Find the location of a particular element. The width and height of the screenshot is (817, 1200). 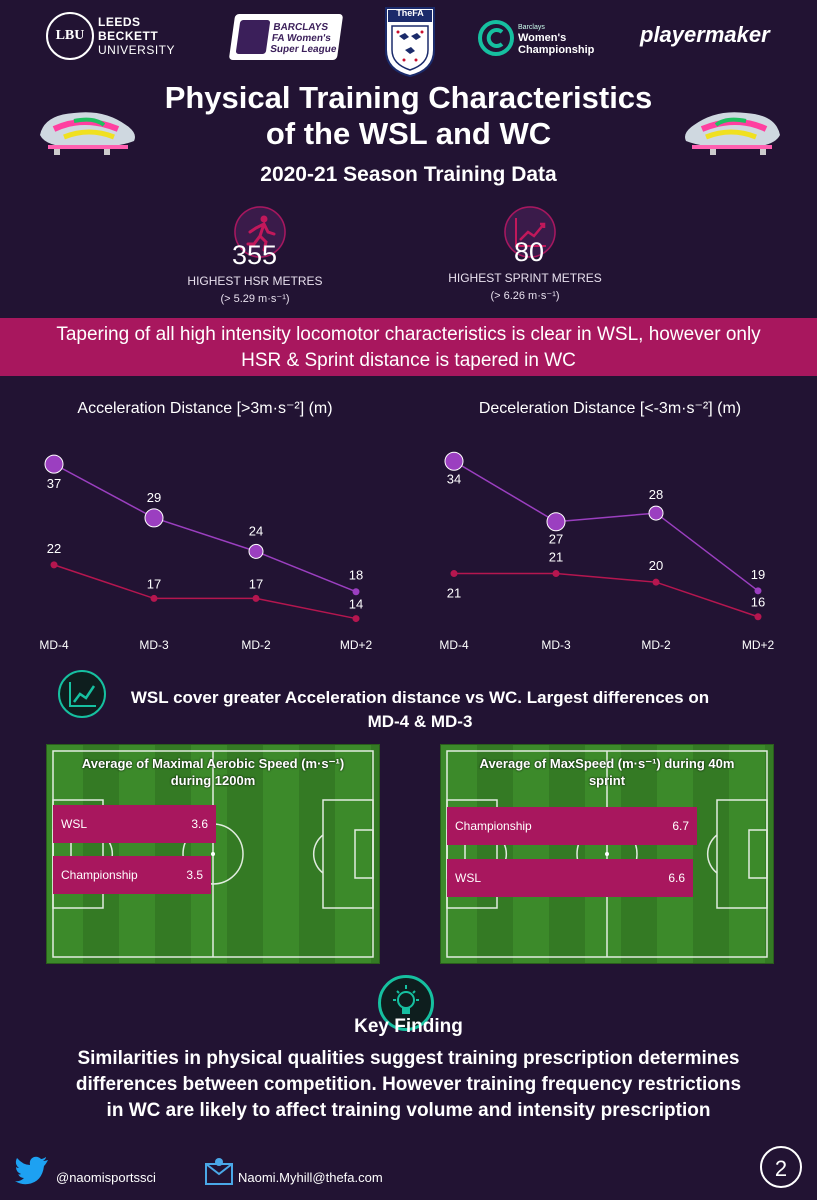

data-label: 27 is located at coordinates (556, 539).